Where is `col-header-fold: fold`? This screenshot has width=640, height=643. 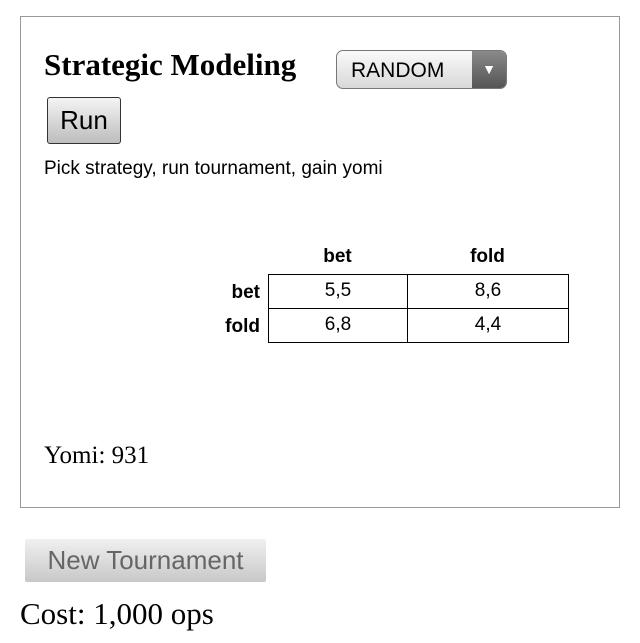
col-header-fold: fold is located at coordinates (487, 256).